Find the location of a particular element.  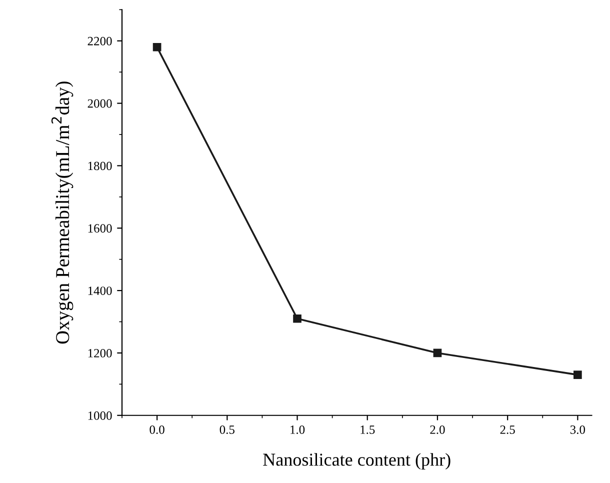

y-tick-label: 1200 is located at coordinates (100, 353).